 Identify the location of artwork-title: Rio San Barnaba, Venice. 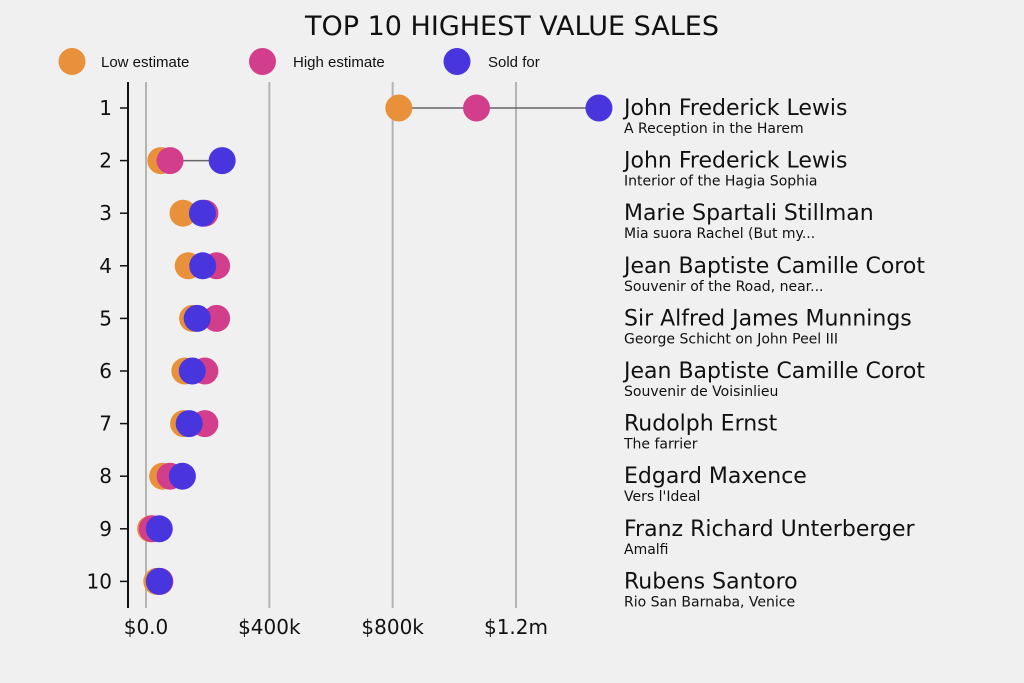
(709, 602).